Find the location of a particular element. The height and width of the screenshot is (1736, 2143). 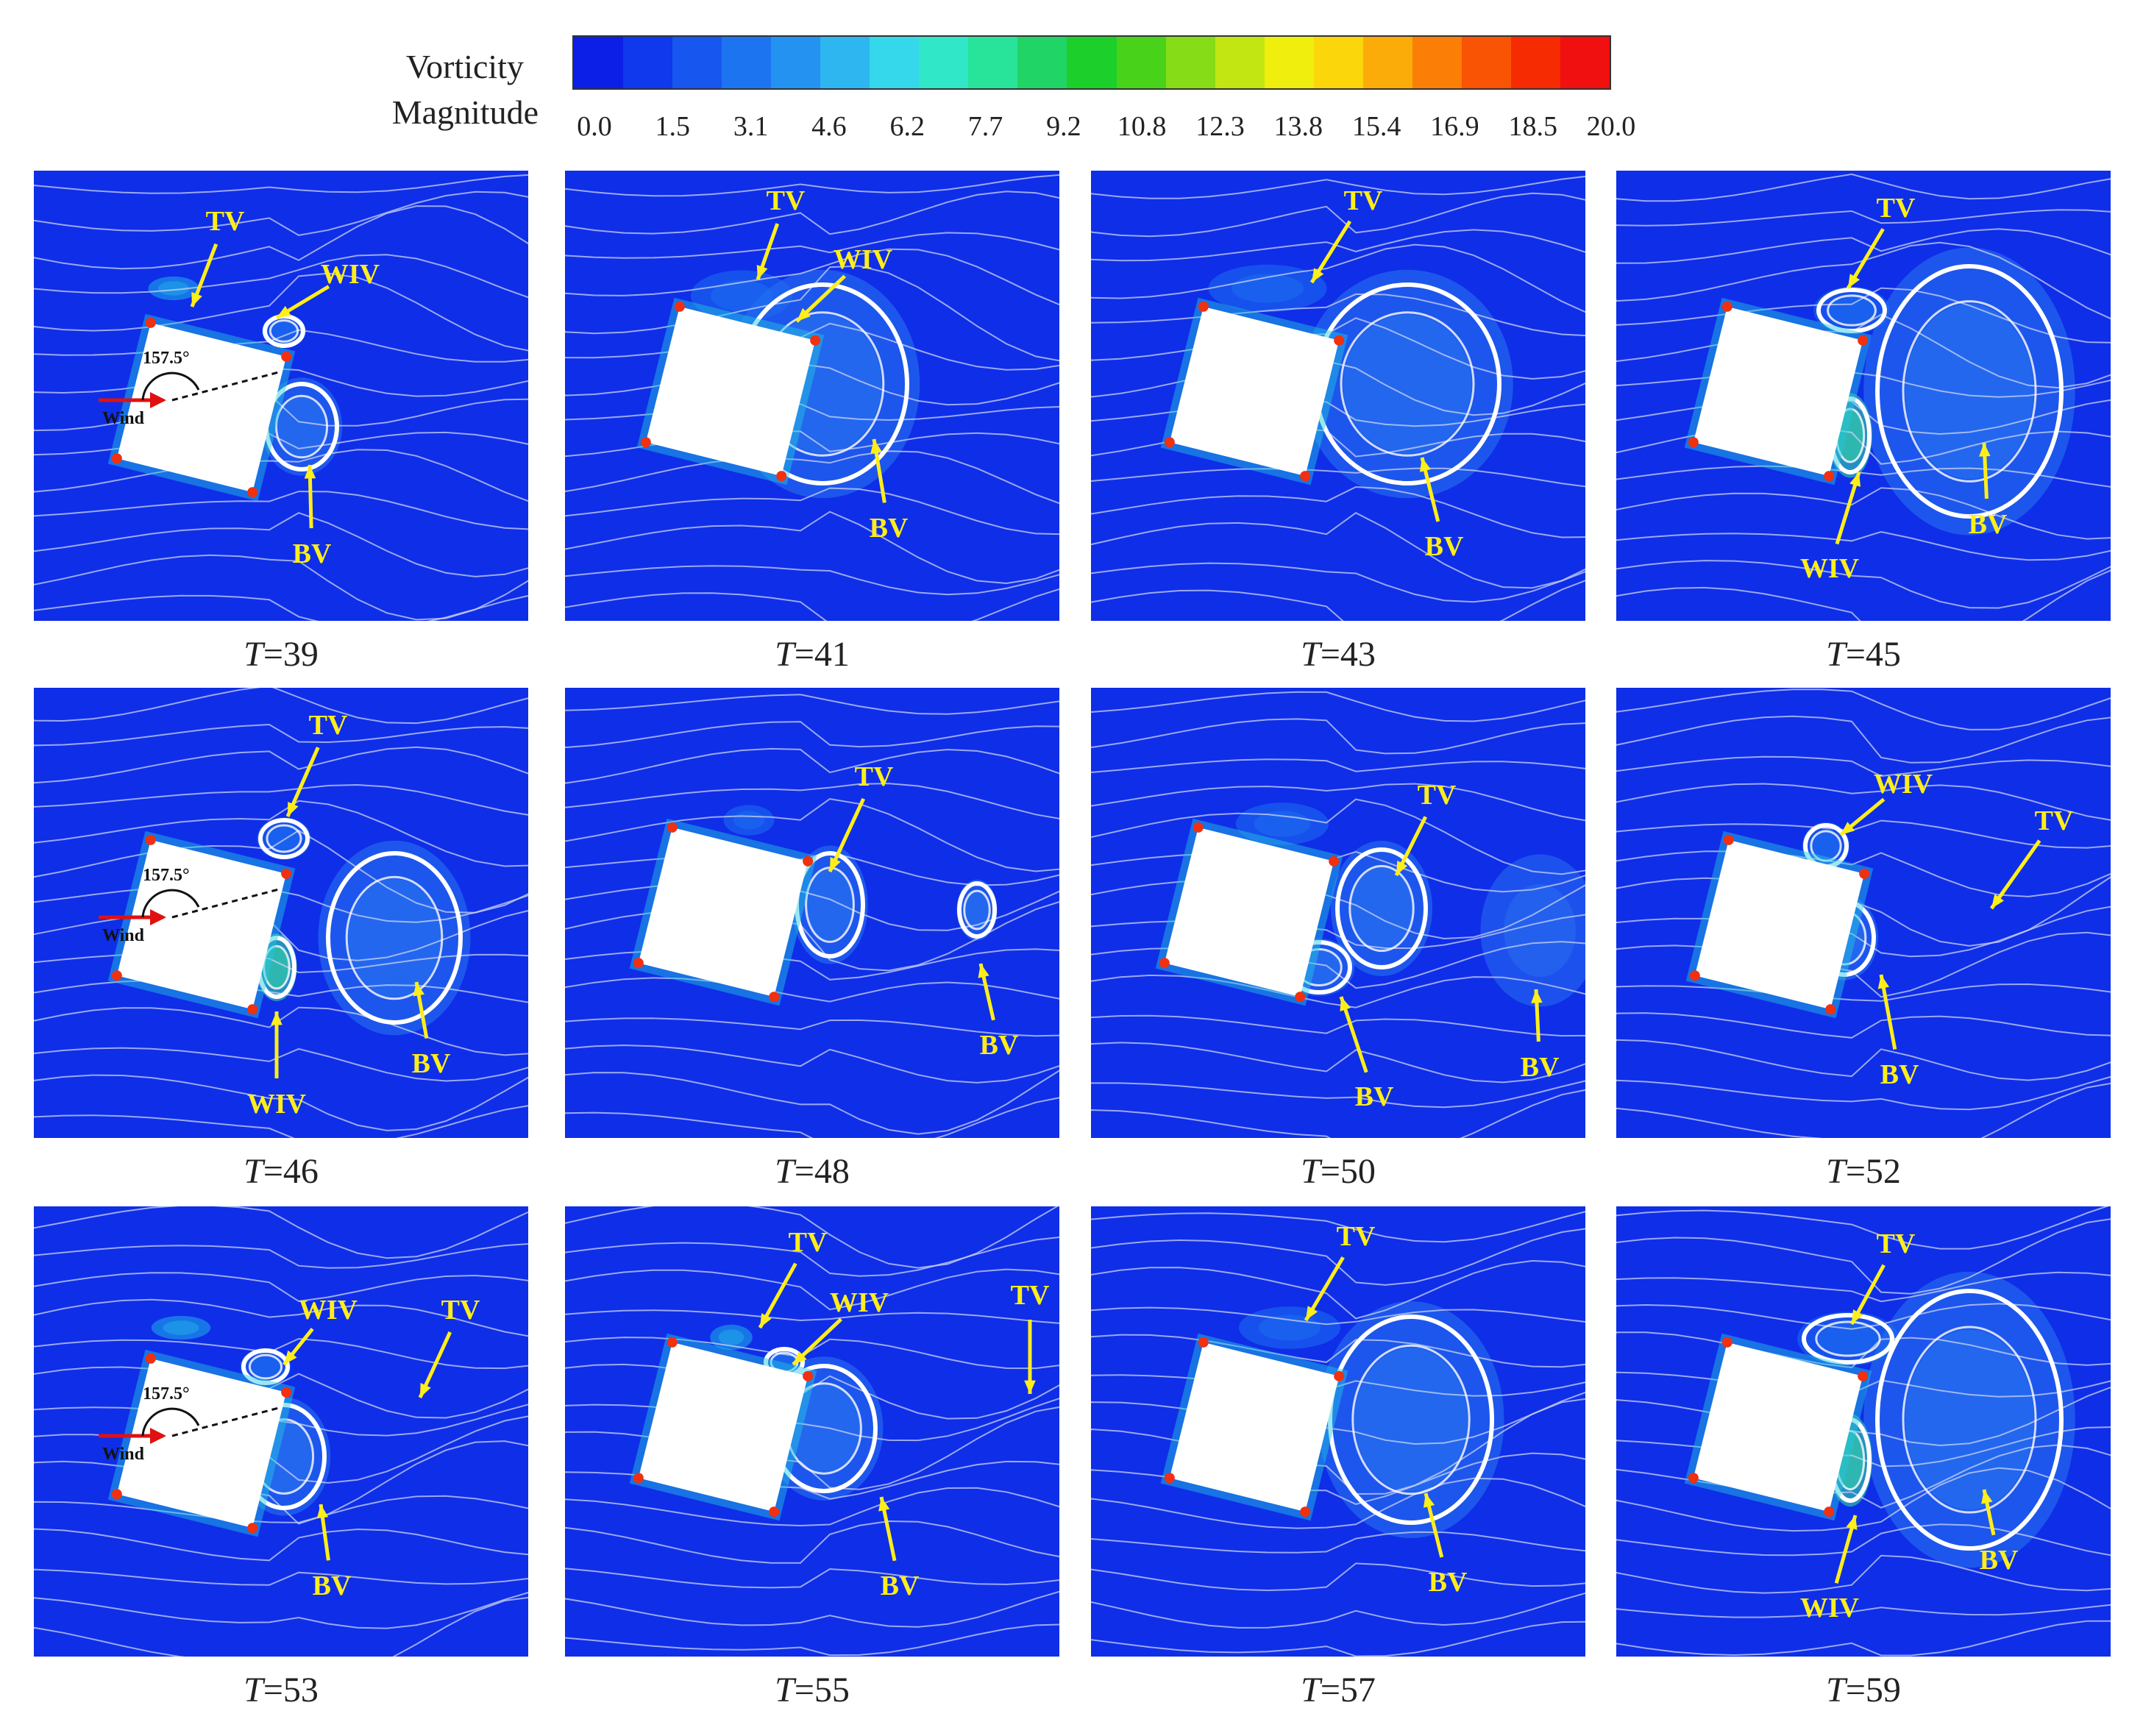

panel-canvas: TV BV is located at coordinates (1338, 396).